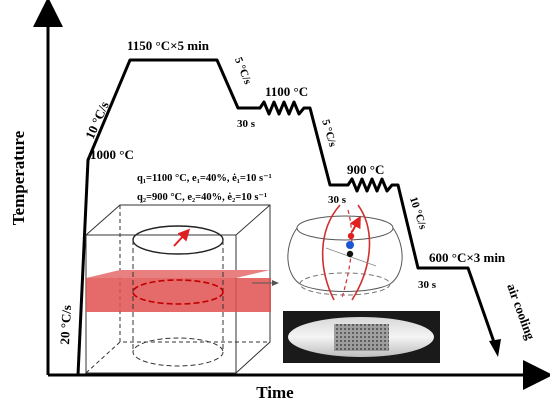 This screenshot has width=550, height=406. Describe the element at coordinates (178, 352) in the screenshot. I see `cylinder-bottom` at that location.